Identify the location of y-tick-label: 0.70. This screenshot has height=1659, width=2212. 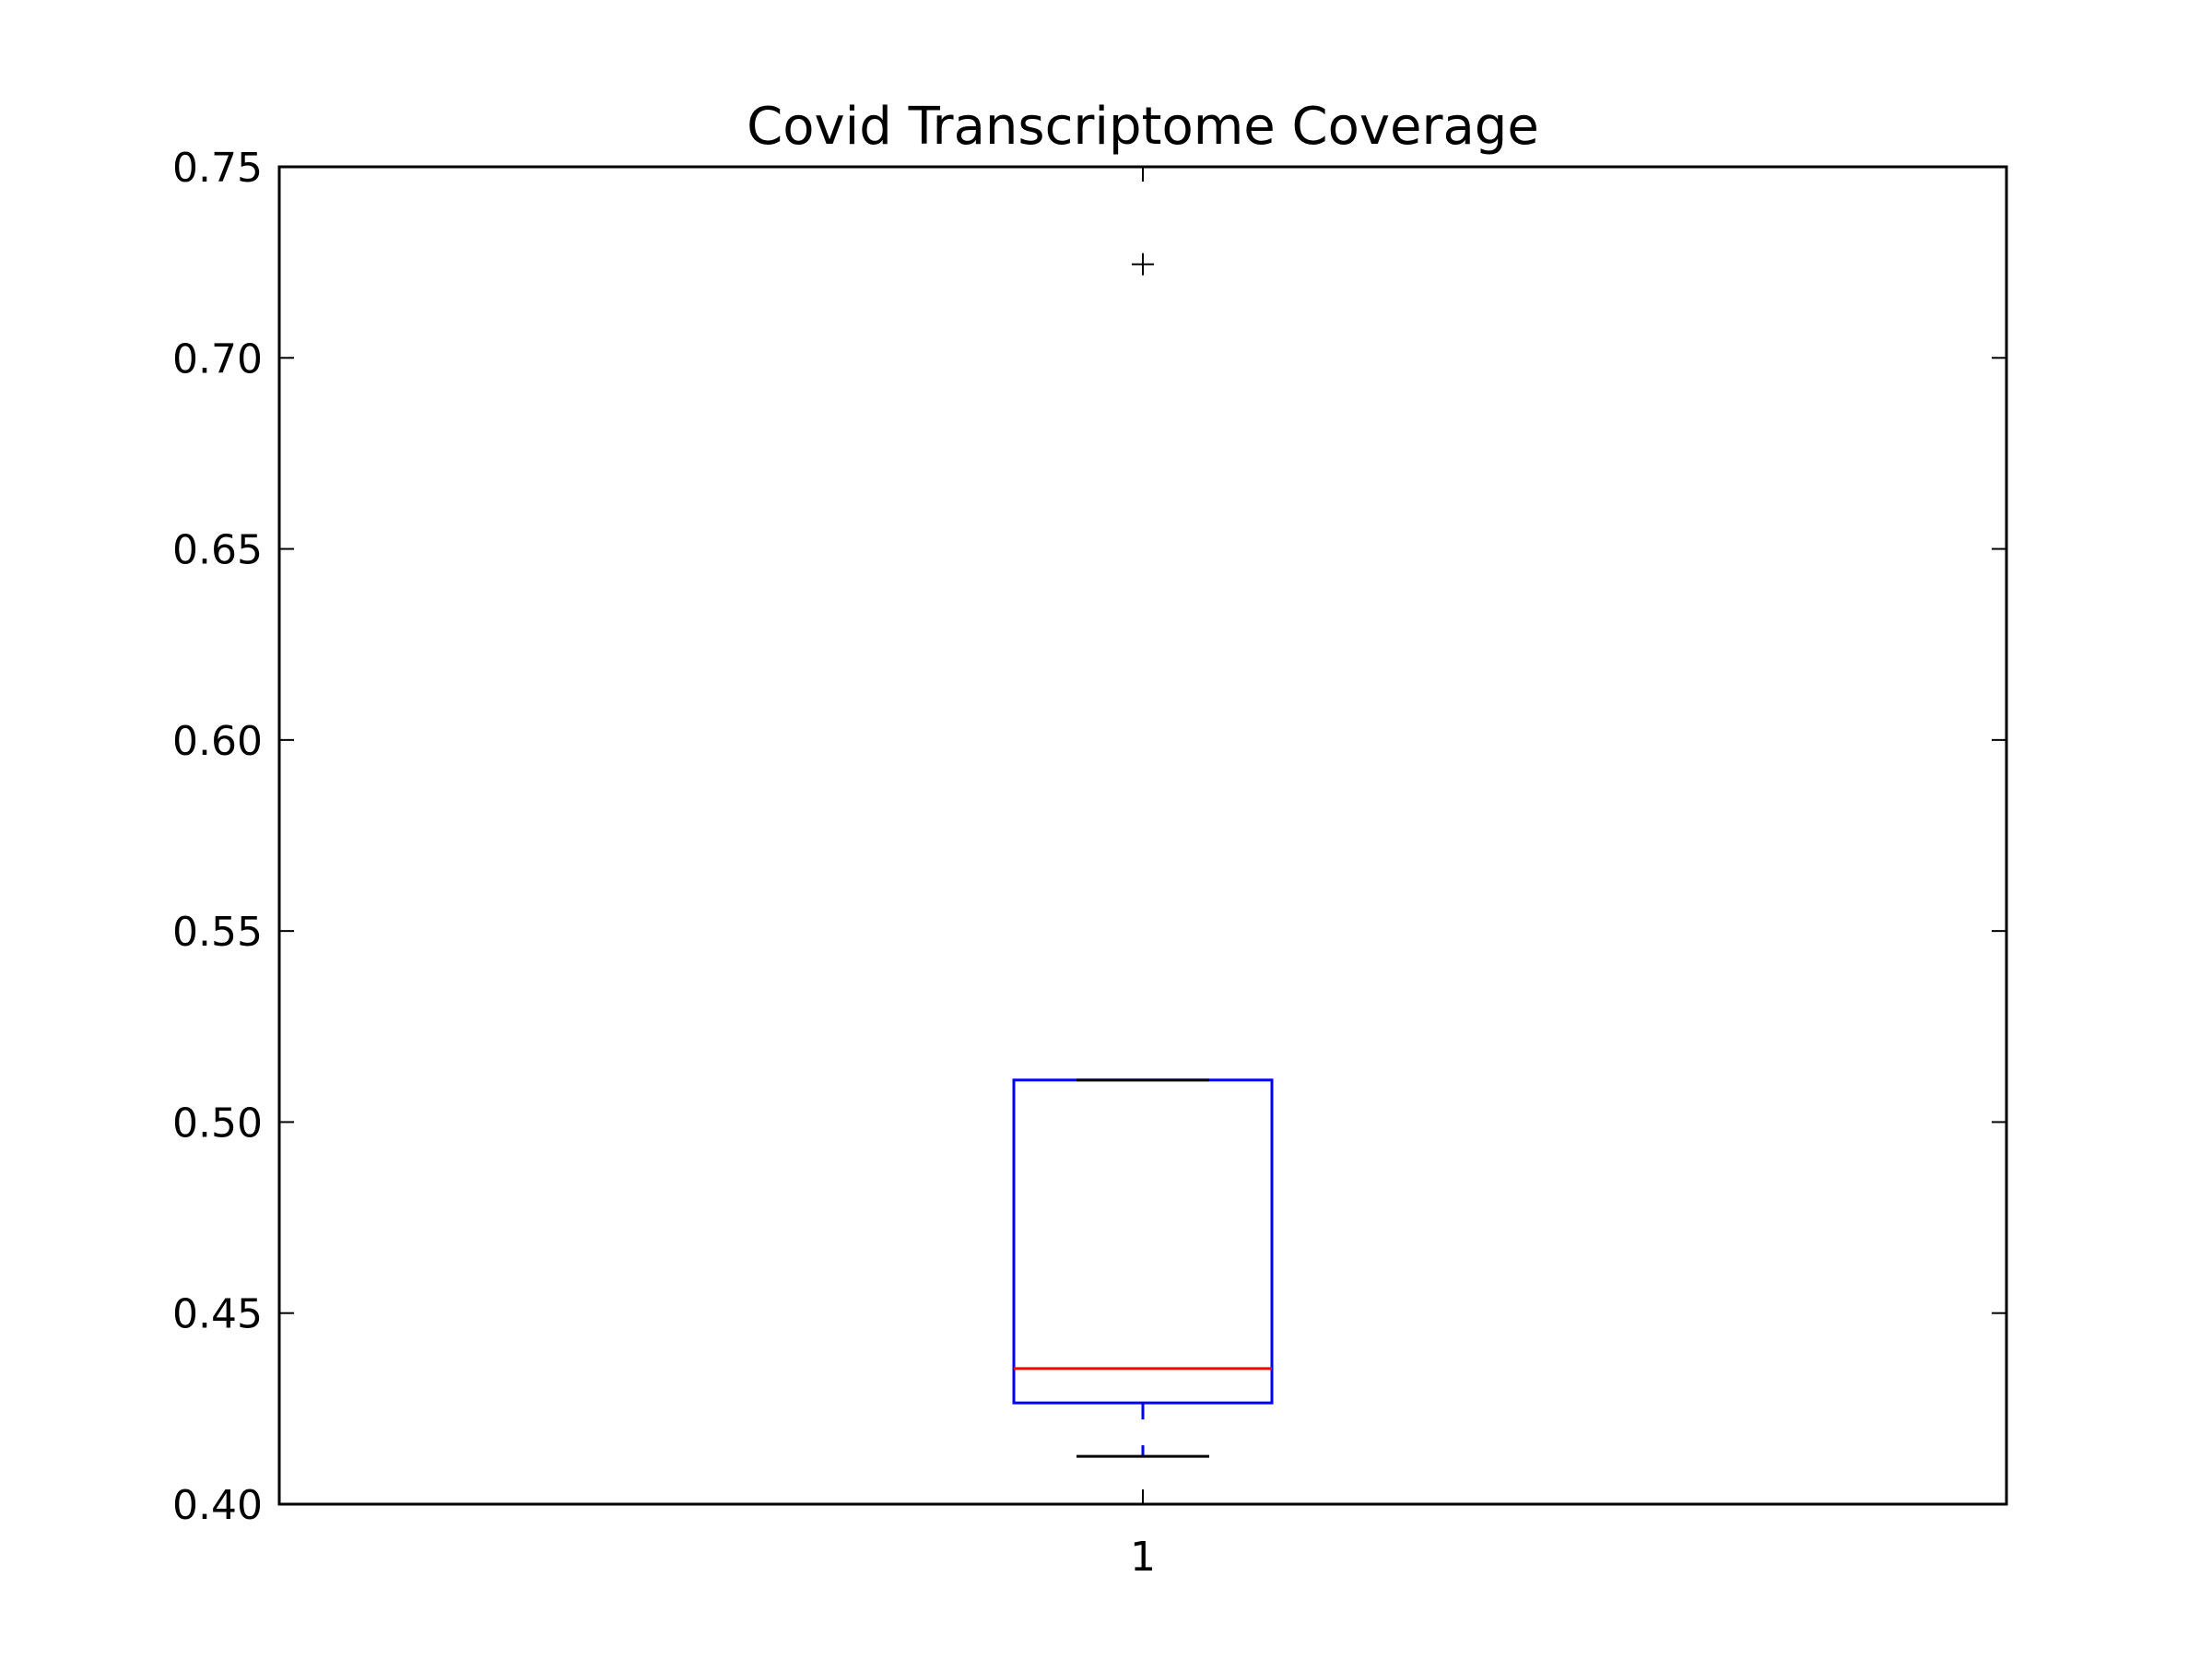
(217, 358).